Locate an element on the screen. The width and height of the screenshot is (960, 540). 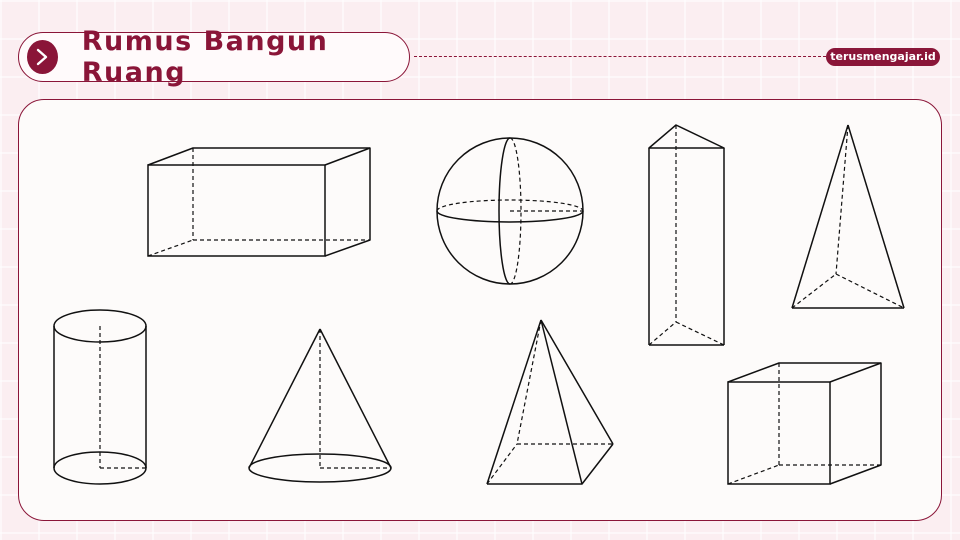
header-divider is located at coordinates (620, 56).